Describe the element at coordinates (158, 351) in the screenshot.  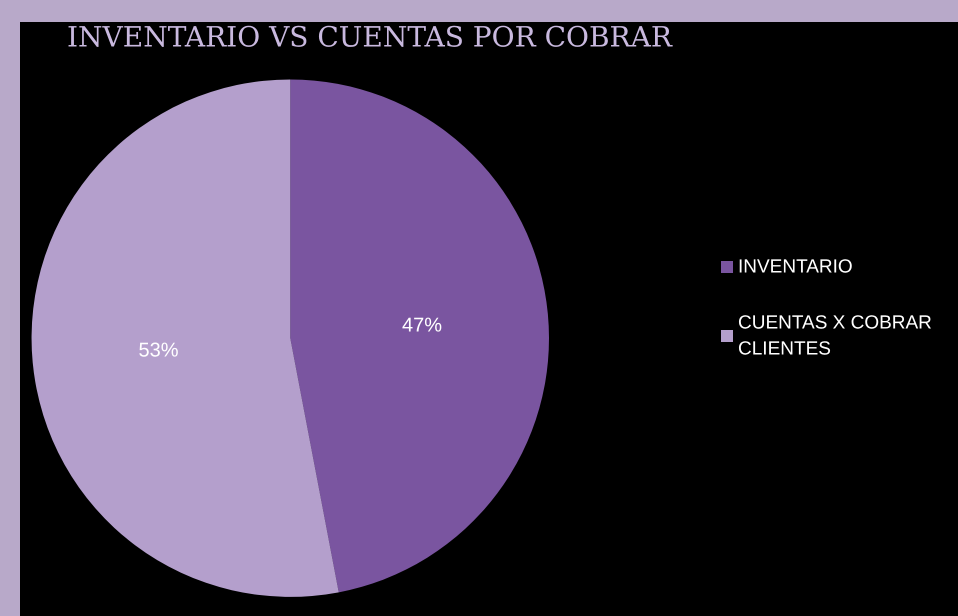
I see `data-label: 53%` at that location.